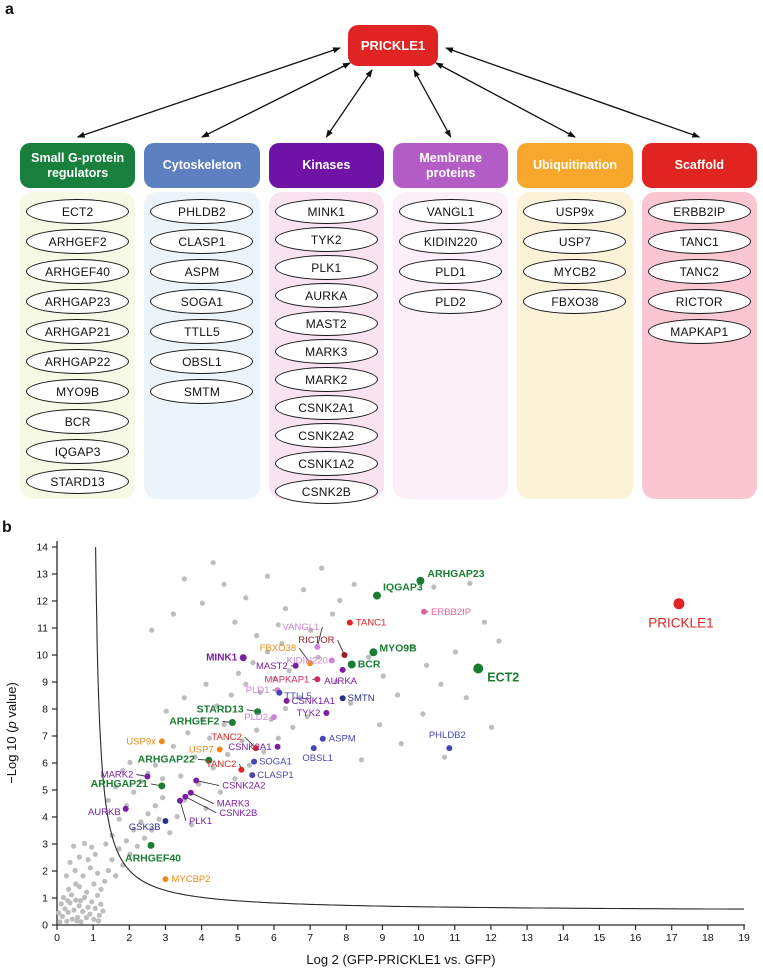 This screenshot has height=980, width=763. I want to click on x-tick-label: 8, so click(346, 938).